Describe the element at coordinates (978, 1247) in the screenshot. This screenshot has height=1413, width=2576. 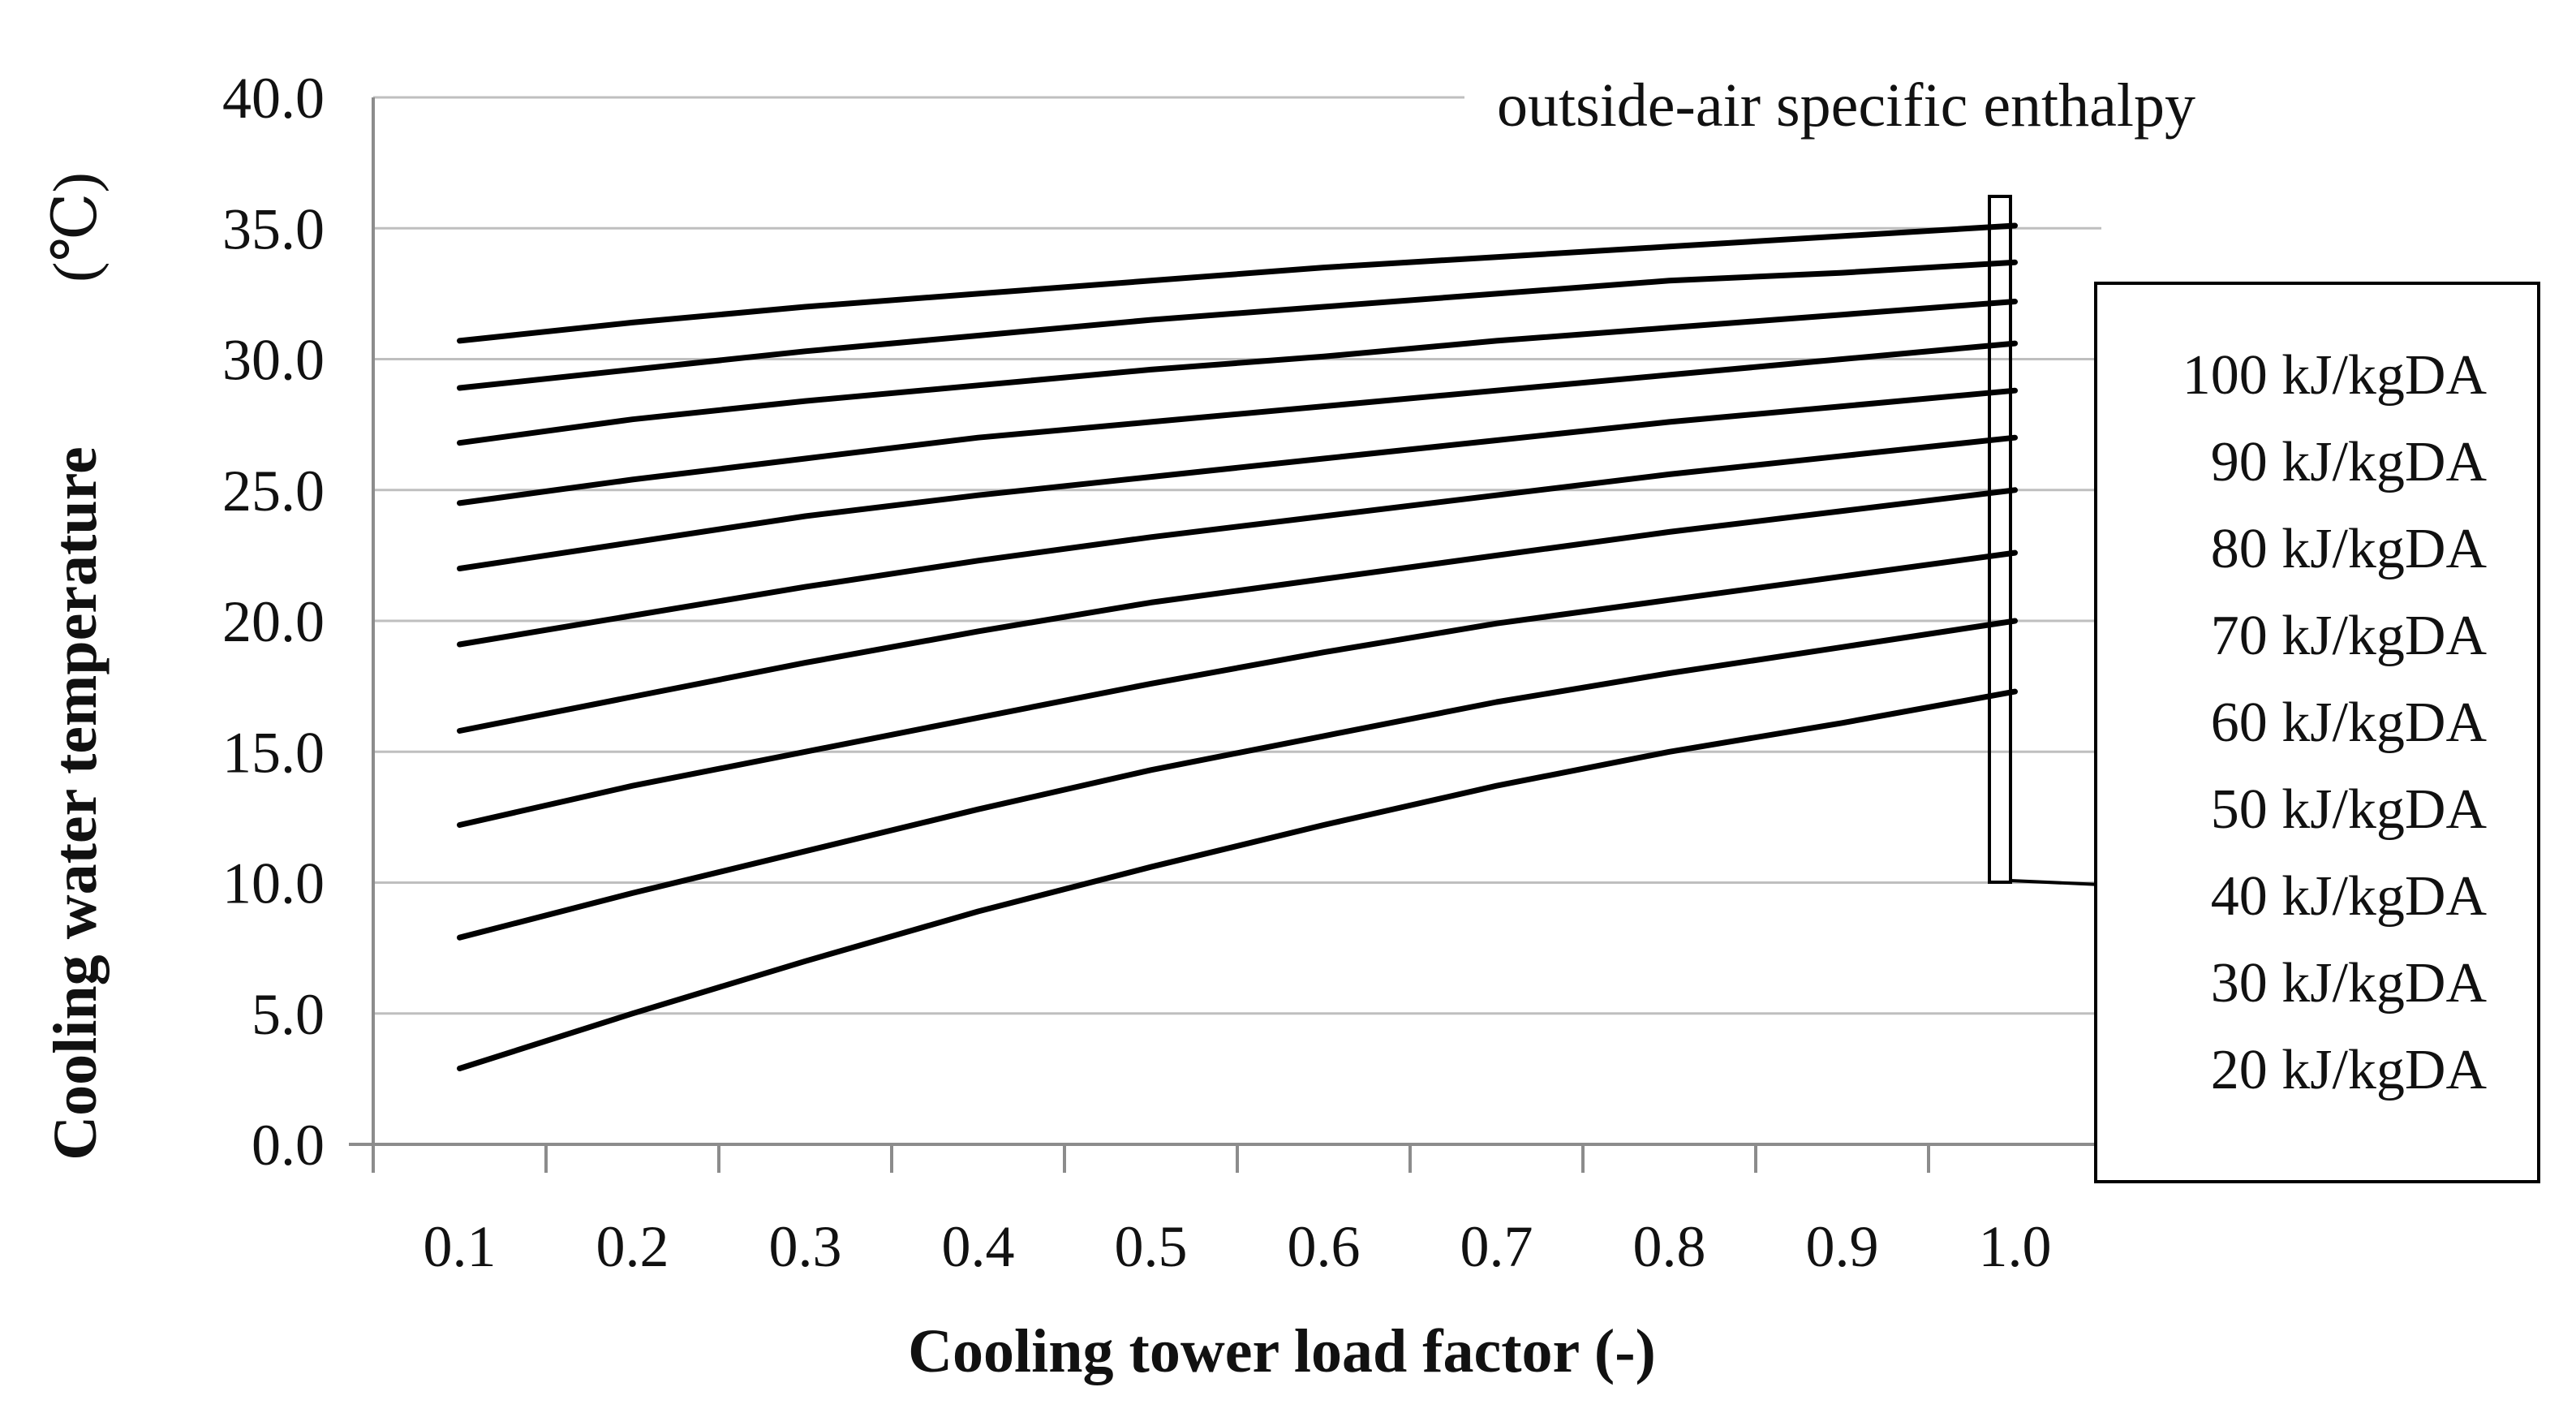
I see `x-tick-label: 0.4` at that location.